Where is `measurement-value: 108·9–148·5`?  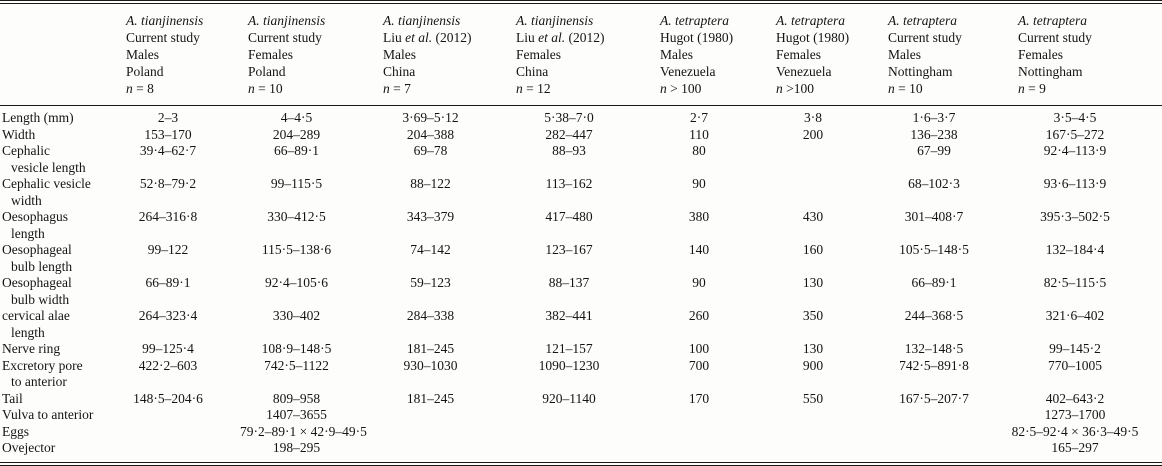 measurement-value: 108·9–148·5 is located at coordinates (296, 348).